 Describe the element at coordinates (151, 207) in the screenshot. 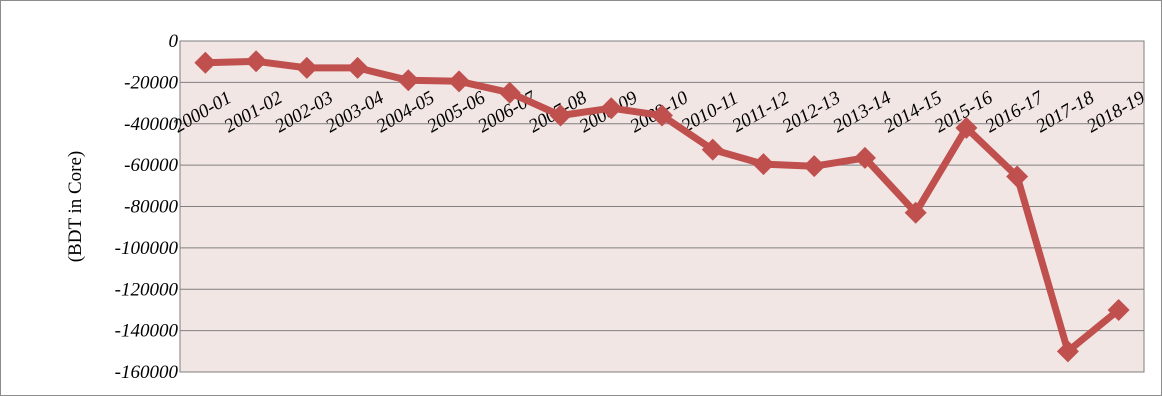

I see `y-tick-label: -80000` at that location.